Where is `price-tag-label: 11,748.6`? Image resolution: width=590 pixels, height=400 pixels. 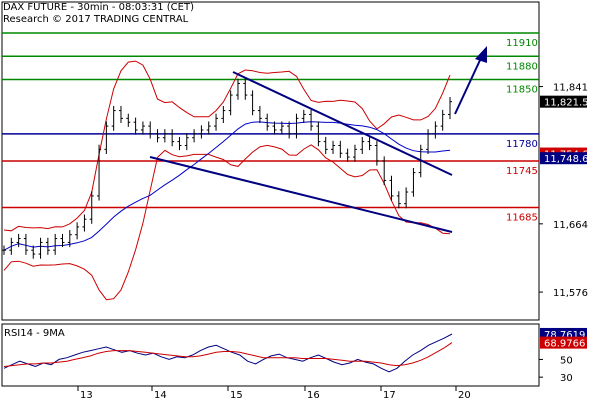
price-tag-label: 11,748.6 is located at coordinates (566, 159).